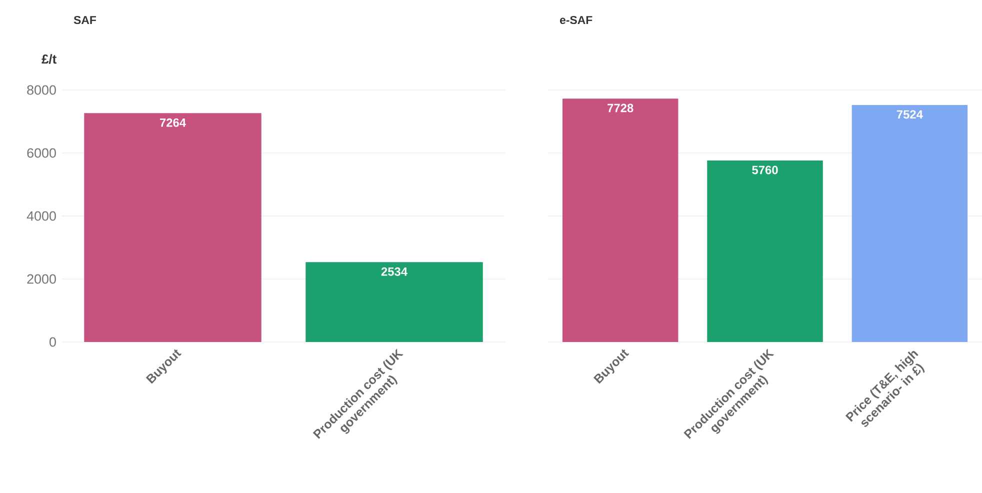  What do you see at coordinates (41, 153) in the screenshot?
I see `y-tick-label: 6000` at bounding box center [41, 153].